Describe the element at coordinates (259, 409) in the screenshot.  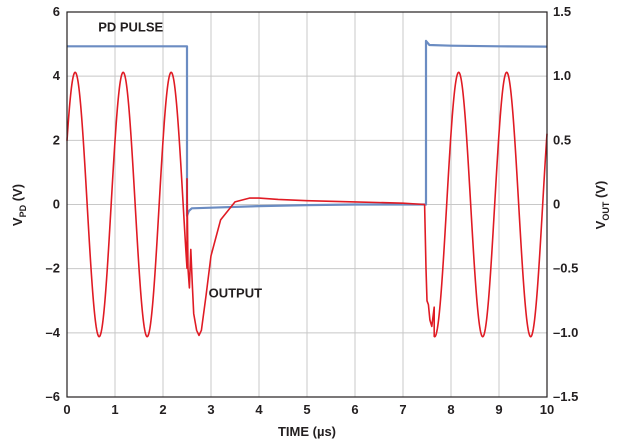
I see `x-tick-label: 4` at that location.